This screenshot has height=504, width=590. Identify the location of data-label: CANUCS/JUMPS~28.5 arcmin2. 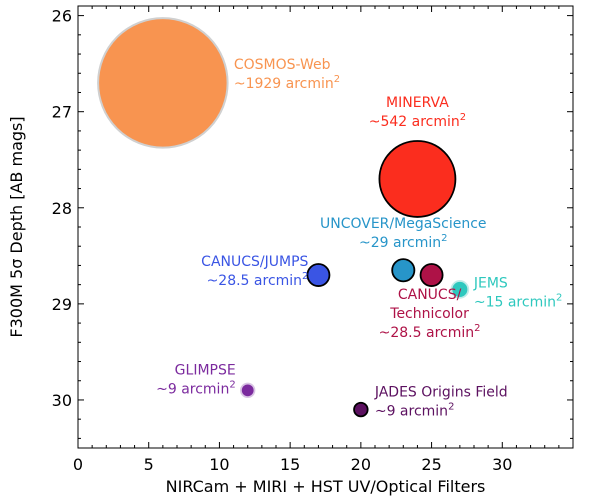
(254, 271).